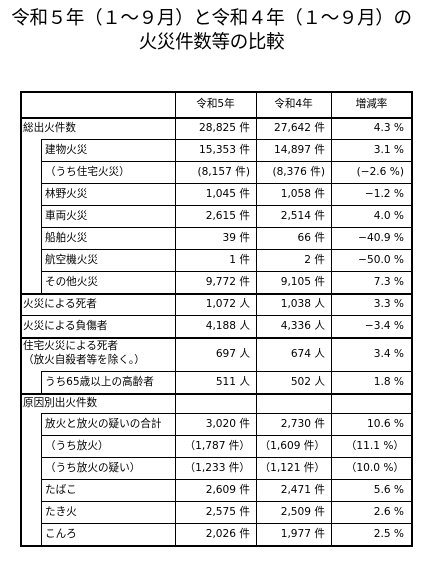 The width and height of the screenshot is (423, 567). I want to click on row-label: 火災による負傷者, so click(65, 326).